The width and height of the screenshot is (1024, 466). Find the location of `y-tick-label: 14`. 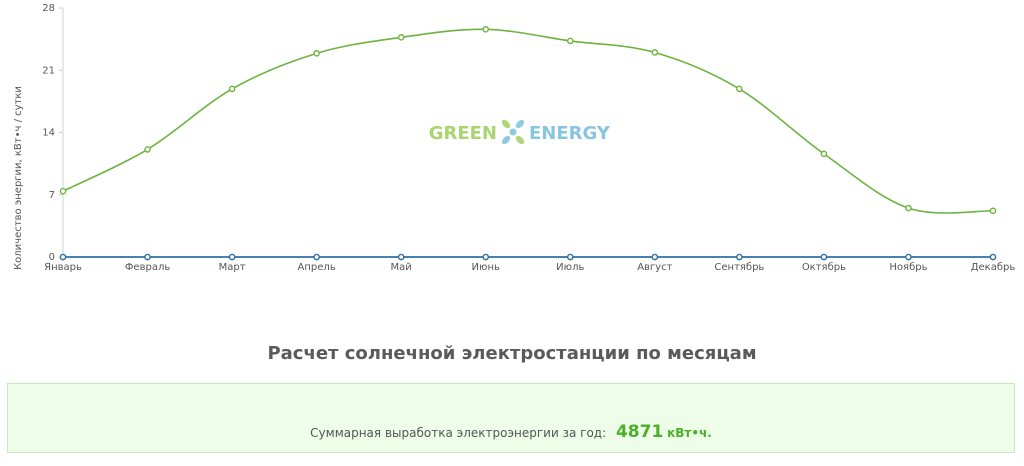

y-tick-label: 14 is located at coordinates (48, 133).